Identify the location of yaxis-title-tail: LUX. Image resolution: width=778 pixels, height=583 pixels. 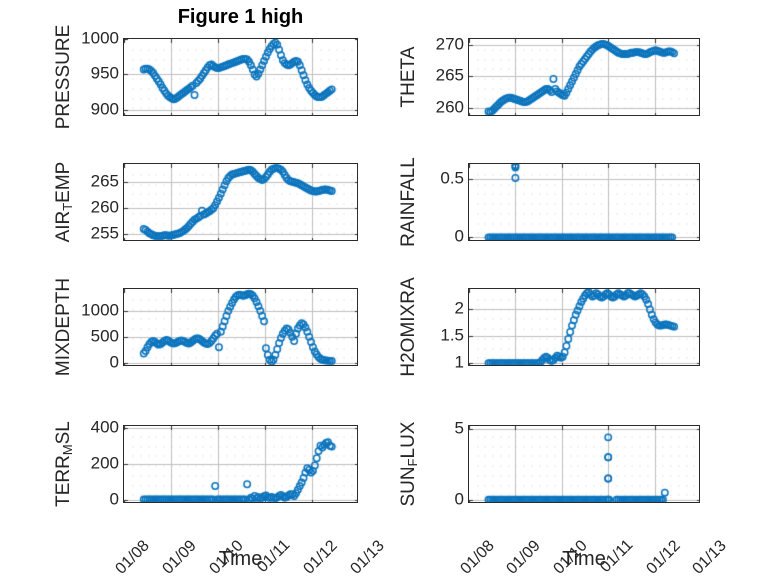
(408, 440).